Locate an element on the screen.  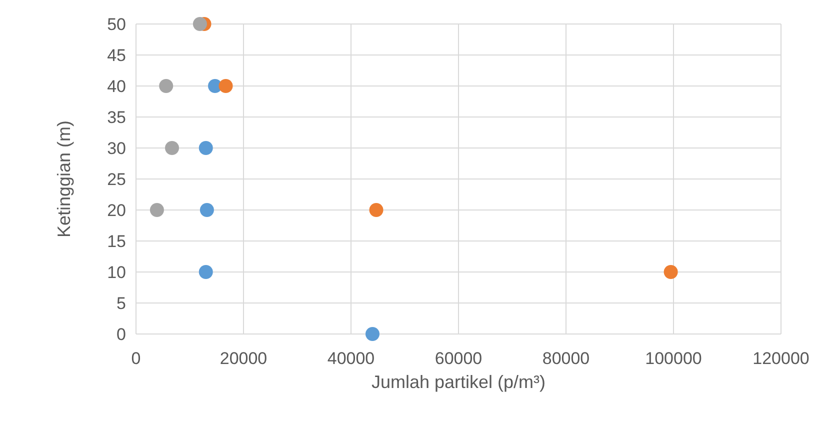
y-tick-label: 45 is located at coordinates (116, 55).